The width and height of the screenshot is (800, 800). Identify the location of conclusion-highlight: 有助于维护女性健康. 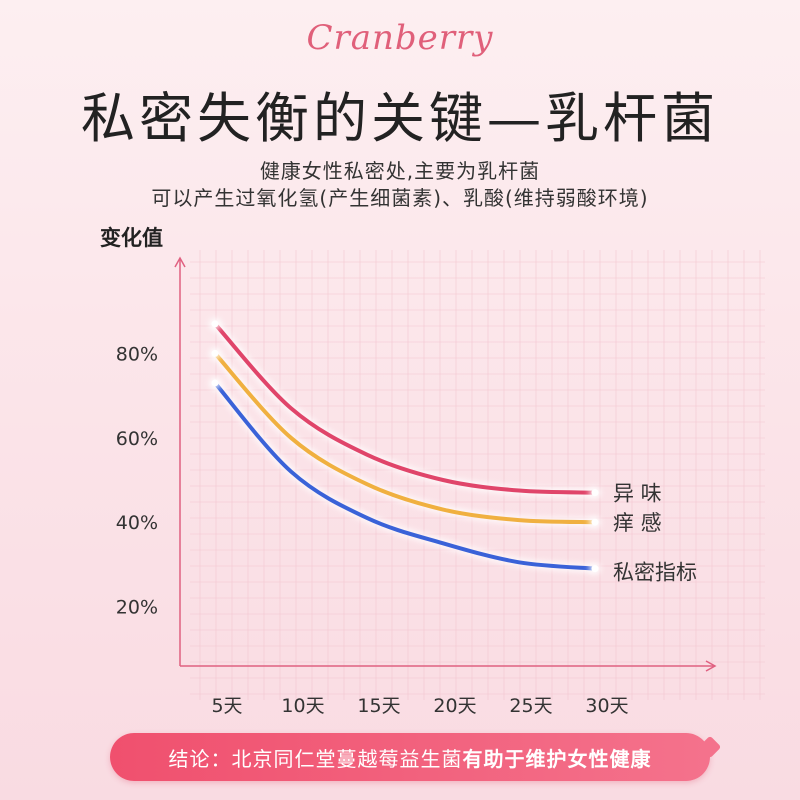
(557, 758).